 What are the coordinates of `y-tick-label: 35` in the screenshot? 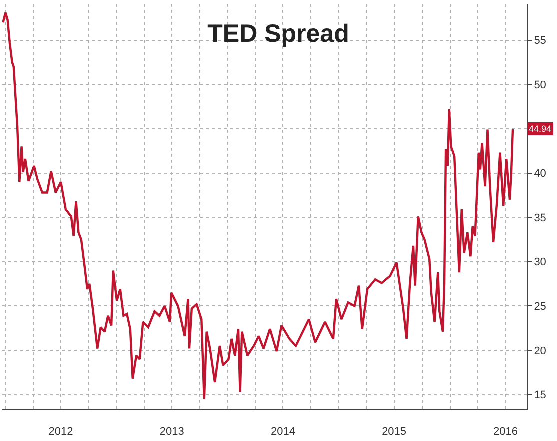 It's located at (540, 218).